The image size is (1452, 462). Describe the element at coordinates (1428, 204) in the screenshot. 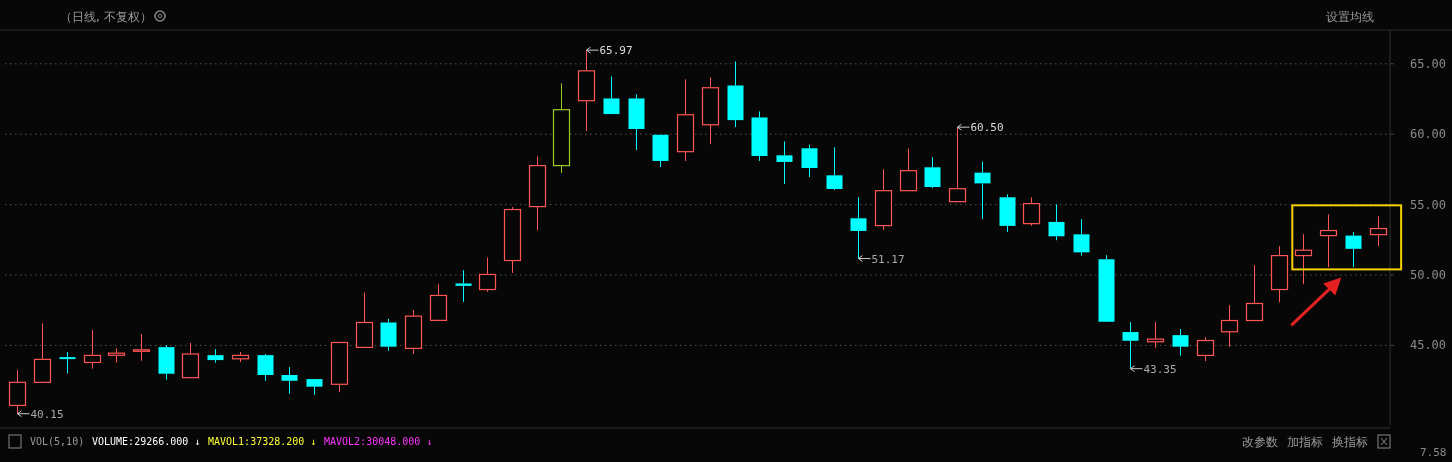

I see `y-tick-label: 55.00` at that location.